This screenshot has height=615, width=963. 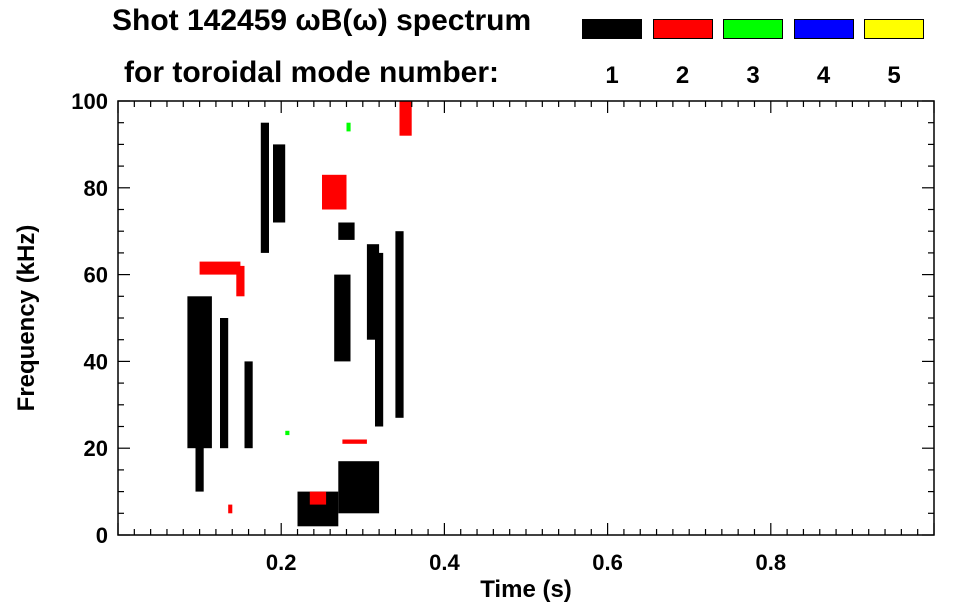 I want to click on y-tick-label: 20, so click(x=96, y=448).